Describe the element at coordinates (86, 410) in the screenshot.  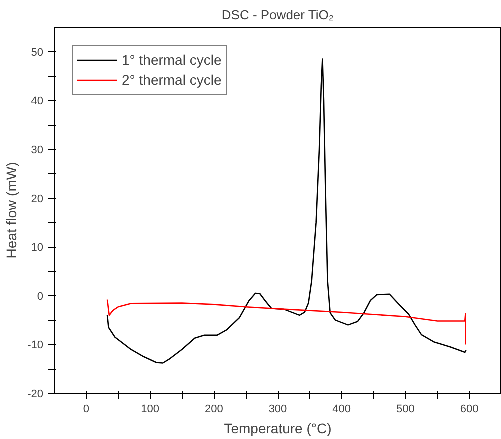
I see `x-tick-label: 0` at that location.